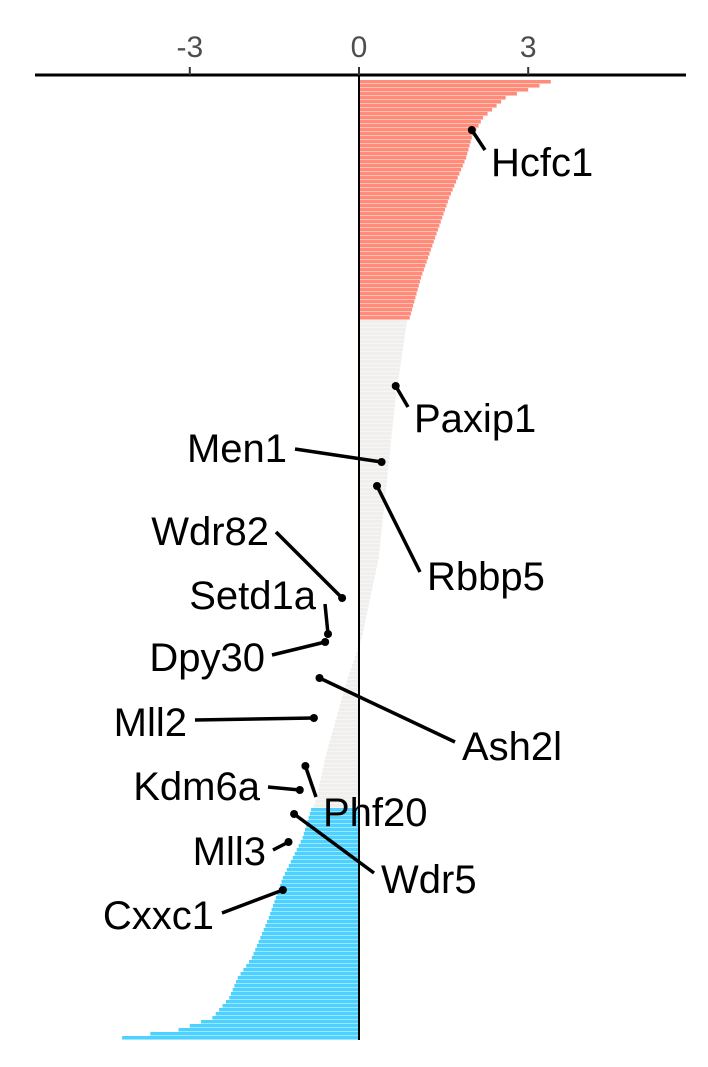 The width and height of the screenshot is (708, 1067). Describe the element at coordinates (196, 787) in the screenshot. I see `gene-label-kdm6a: Kdm6a` at that location.